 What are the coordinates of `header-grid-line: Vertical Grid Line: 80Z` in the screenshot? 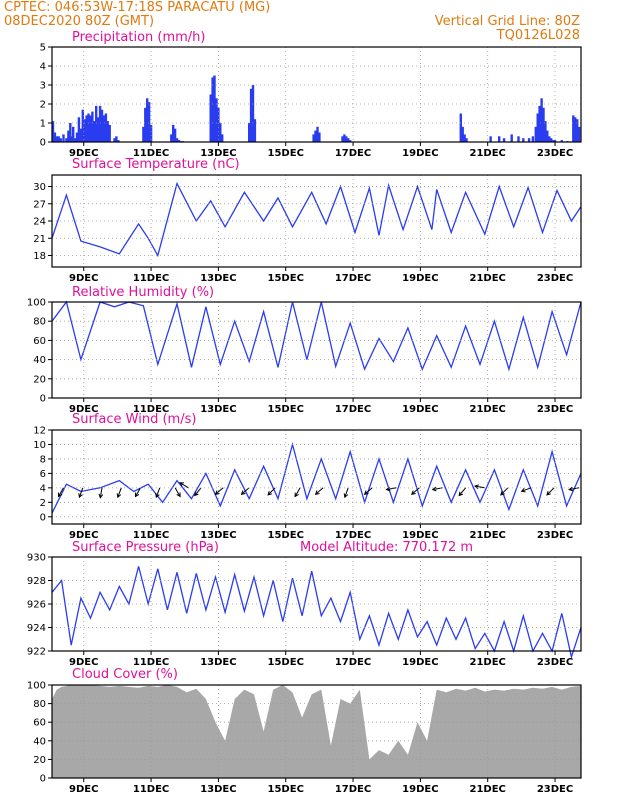 It's located at (507, 21).